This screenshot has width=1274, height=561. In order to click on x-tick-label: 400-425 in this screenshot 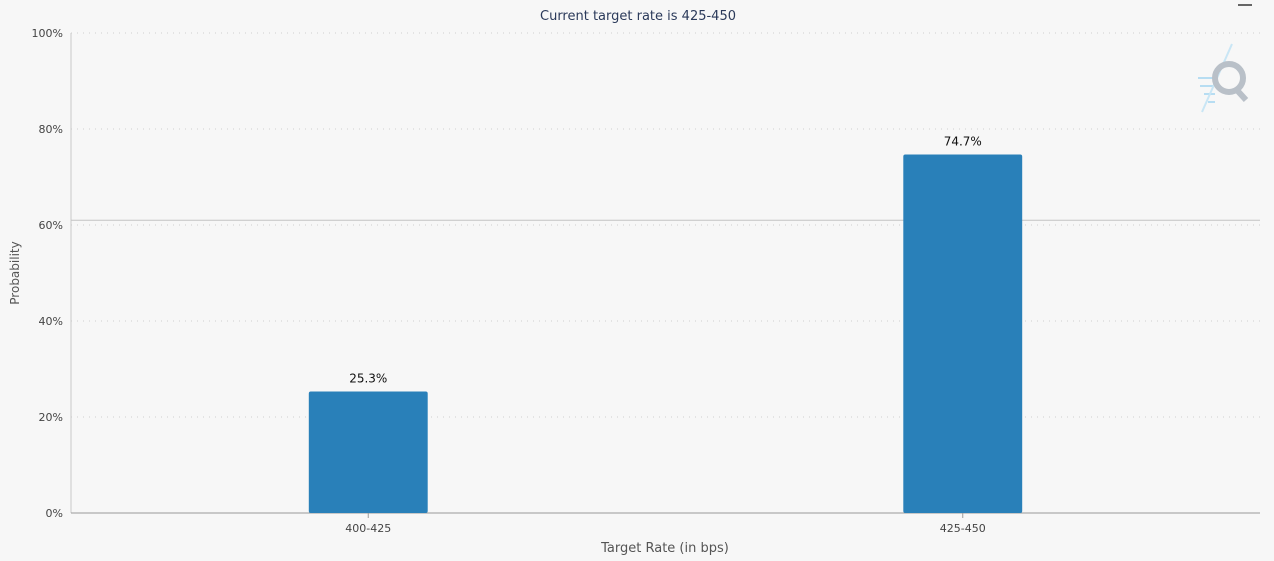, I will do `click(368, 528)`.